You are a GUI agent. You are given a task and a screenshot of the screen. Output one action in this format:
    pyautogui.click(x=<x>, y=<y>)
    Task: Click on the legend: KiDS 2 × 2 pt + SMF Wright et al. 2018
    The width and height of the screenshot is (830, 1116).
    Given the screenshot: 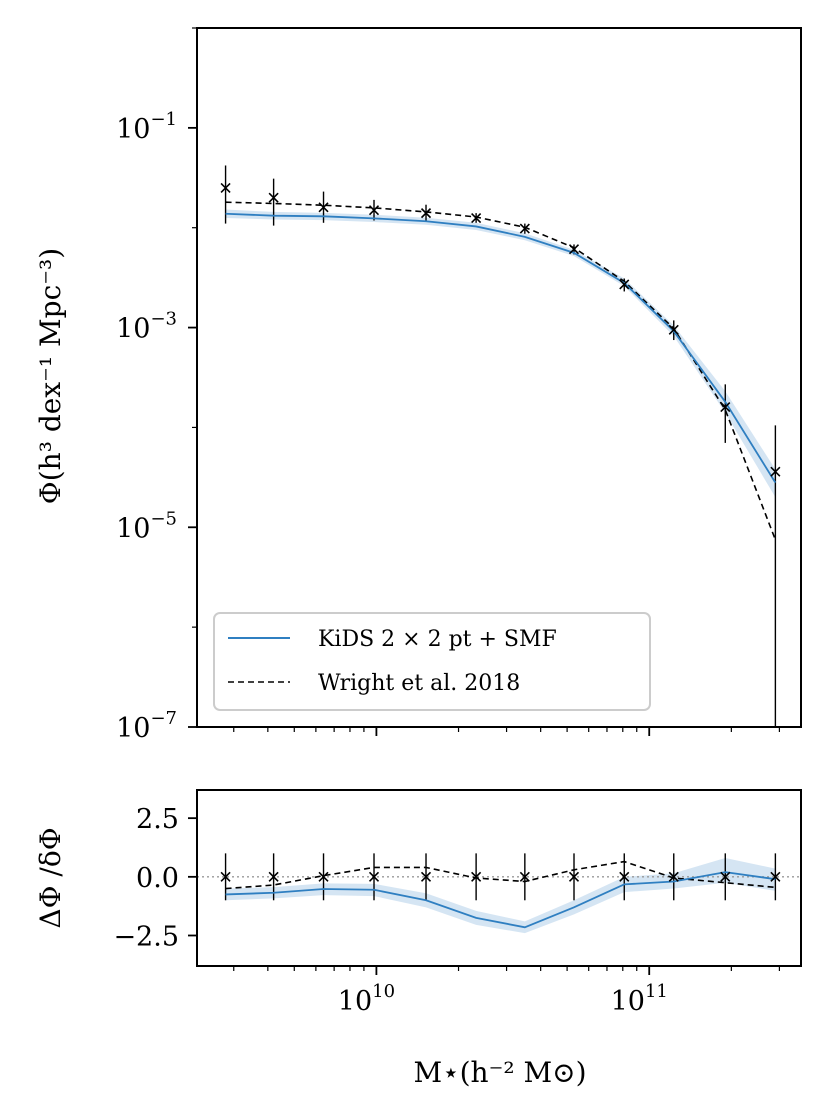 What is the action you would take?
    pyautogui.click(x=432, y=661)
    